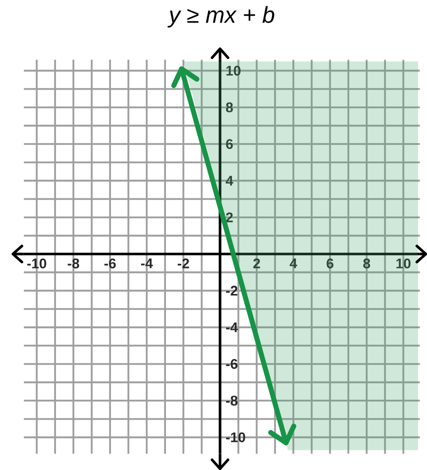 The image size is (427, 470). Describe the element at coordinates (184, 263) in the screenshot. I see `x-tick-label: -2` at that location.